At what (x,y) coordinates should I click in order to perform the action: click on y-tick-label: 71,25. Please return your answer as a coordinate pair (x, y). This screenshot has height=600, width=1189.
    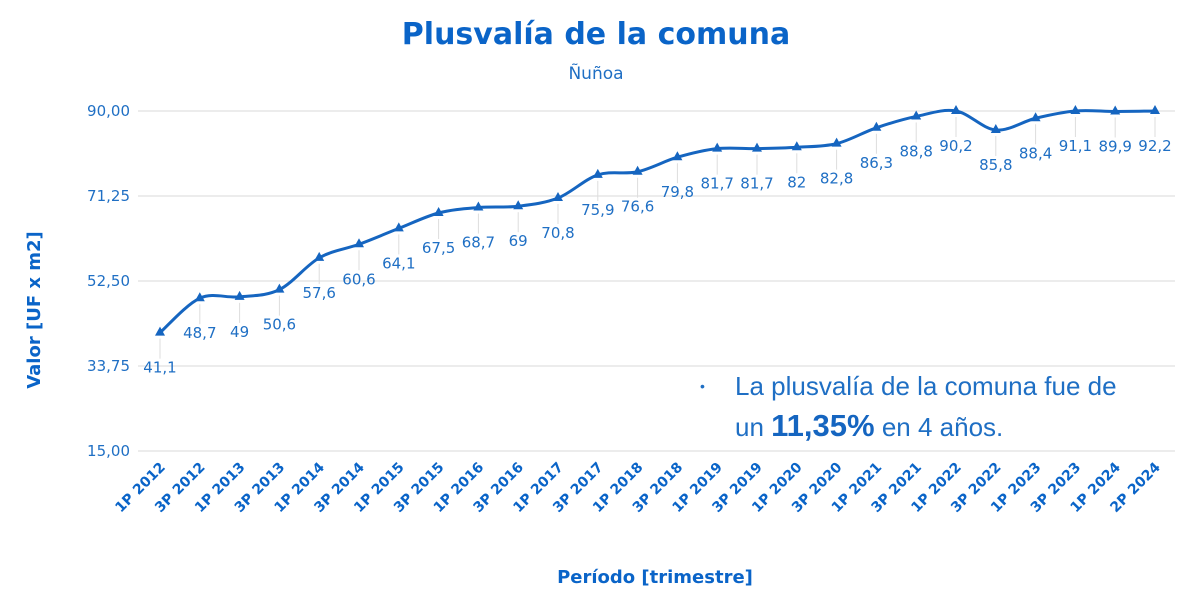
    Looking at the image, I should click on (108, 196).